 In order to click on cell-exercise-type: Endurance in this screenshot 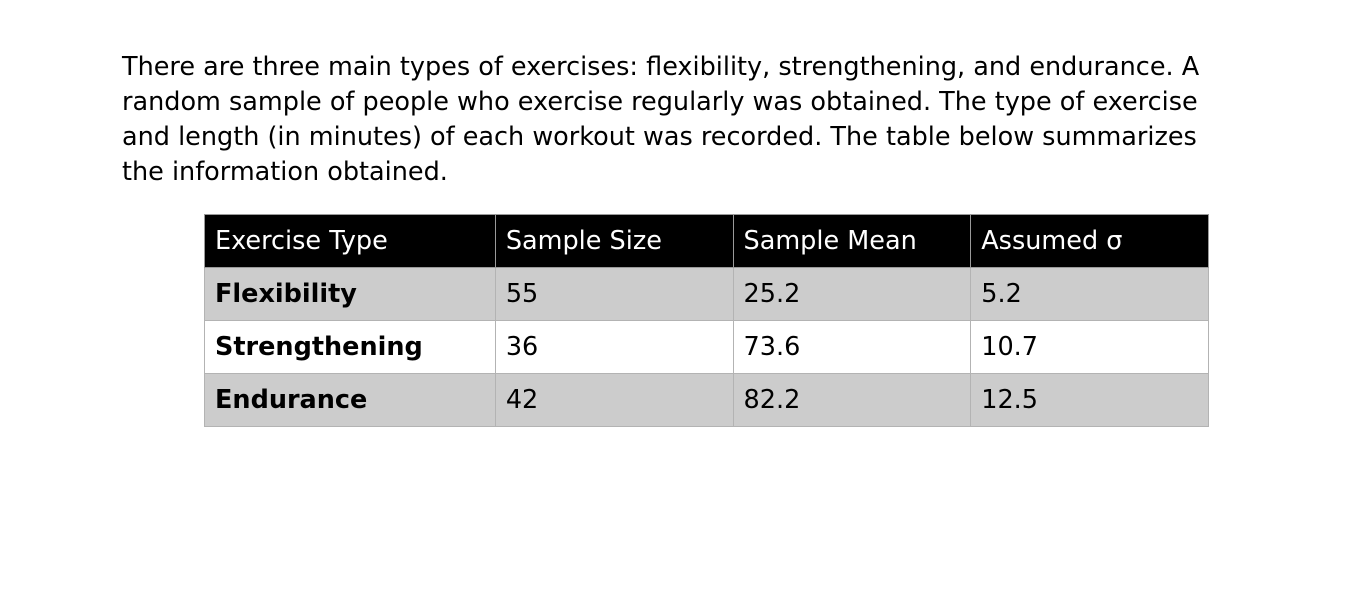, I will do `click(350, 400)`.